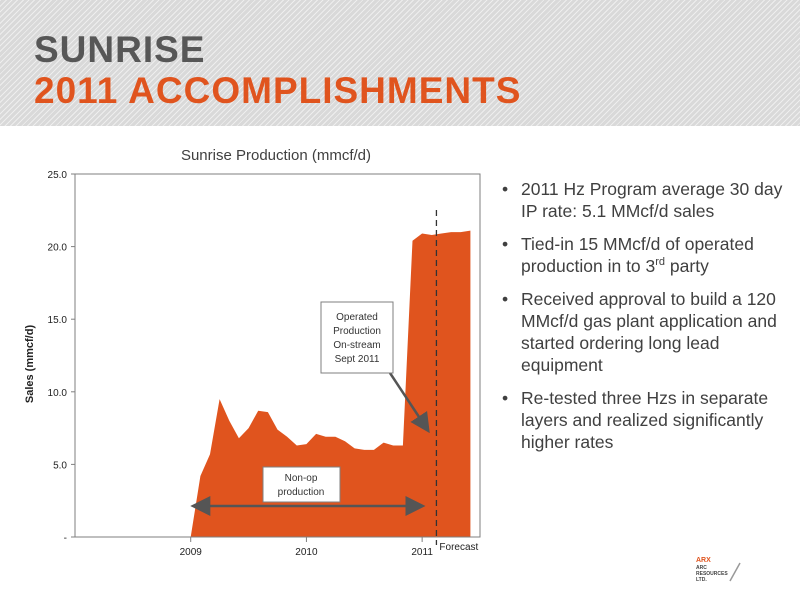 Image resolution: width=800 pixels, height=600 pixels. Describe the element at coordinates (712, 574) in the screenshot. I see `logo-resources: RESOURCES` at that location.